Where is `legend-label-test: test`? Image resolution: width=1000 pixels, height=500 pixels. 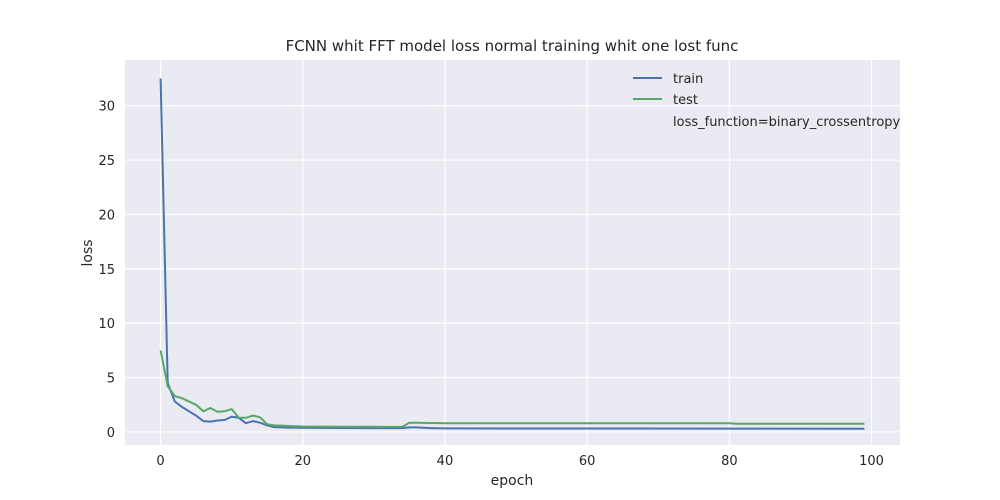 legend-label-test: test is located at coordinates (685, 100).